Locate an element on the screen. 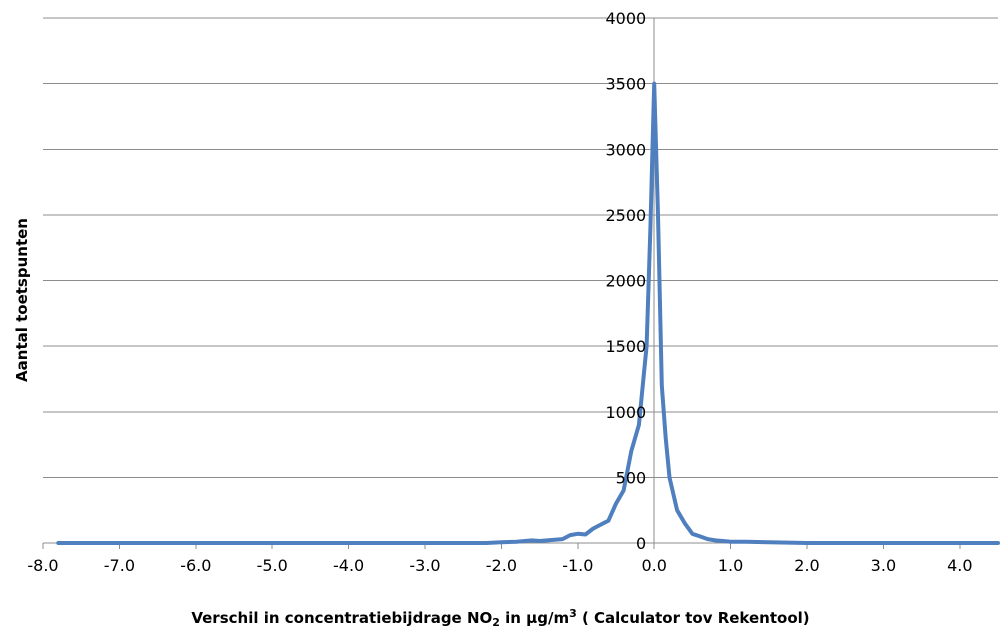 This screenshot has height=634, width=1001. x-tick-label: -6.0 is located at coordinates (195, 565).